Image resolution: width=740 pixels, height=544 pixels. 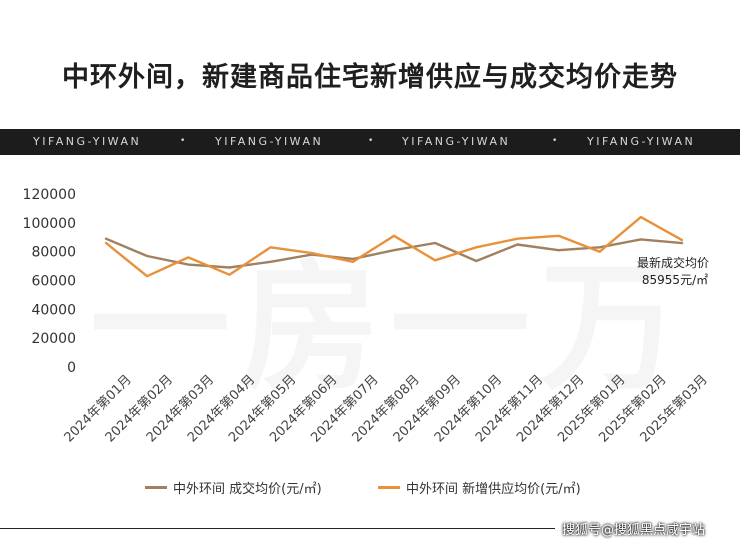 What do you see at coordinates (370, 77) in the screenshot?
I see `page-title: 中环外间，新建商品住宅新增供应与成交均价走势` at bounding box center [370, 77].